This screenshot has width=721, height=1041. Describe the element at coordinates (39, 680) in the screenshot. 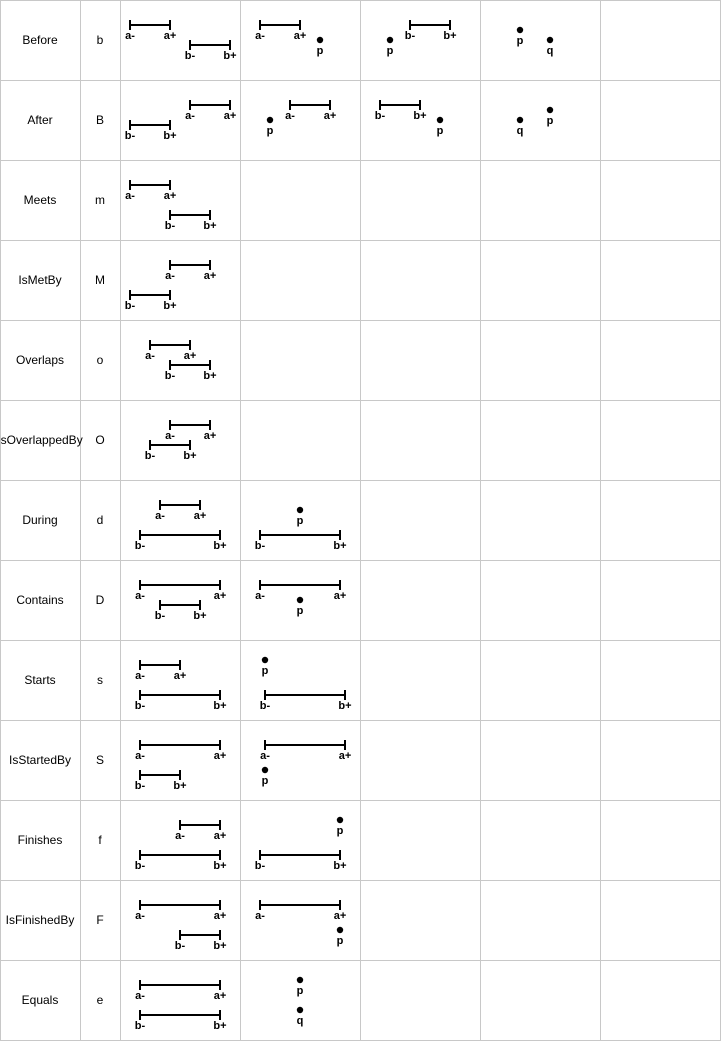

I see `relation-name: Starts` at that location.